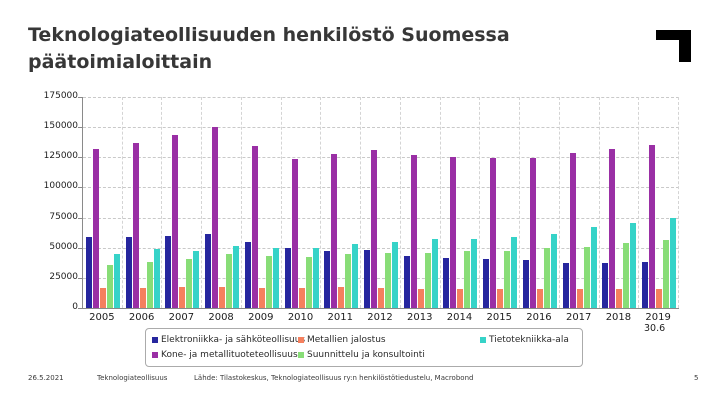 This screenshot has height=405, width=720. Describe the element at coordinates (340, 317) in the screenshot. I see `x-axis-tick-label: 2011` at that location.